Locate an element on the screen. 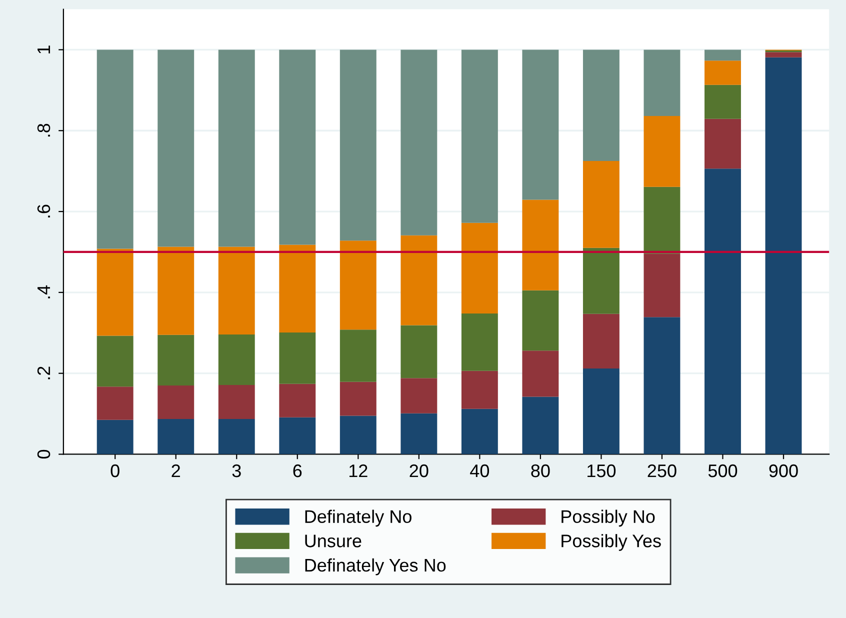  x-tick-label: 250 is located at coordinates (662, 471).